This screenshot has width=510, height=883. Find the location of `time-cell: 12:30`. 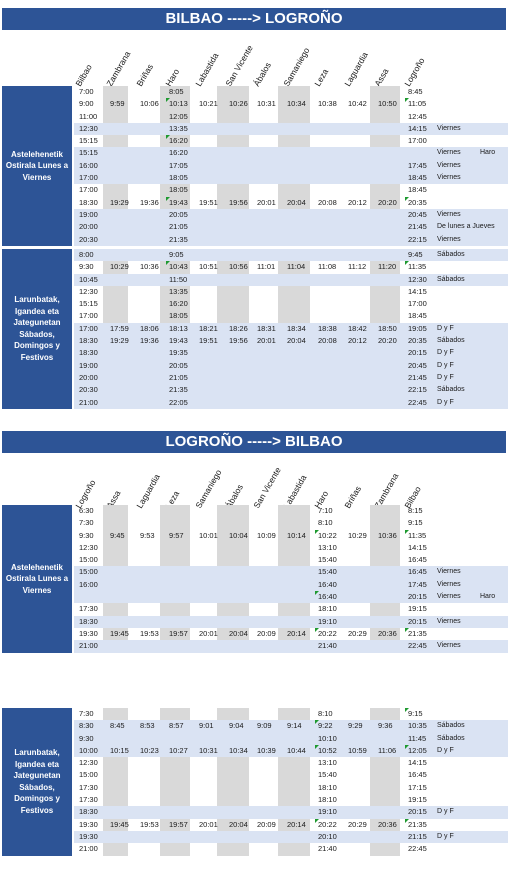

time-cell: 12:30 is located at coordinates (88, 128).